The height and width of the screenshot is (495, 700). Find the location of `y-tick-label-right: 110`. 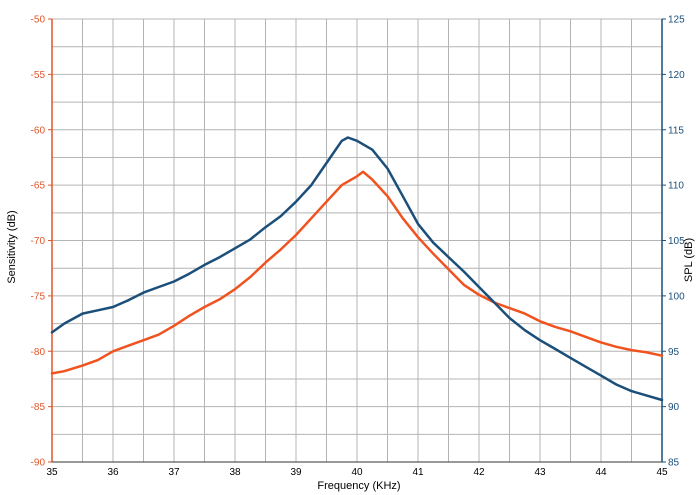

y-tick-label-right: 110 is located at coordinates (676, 186).